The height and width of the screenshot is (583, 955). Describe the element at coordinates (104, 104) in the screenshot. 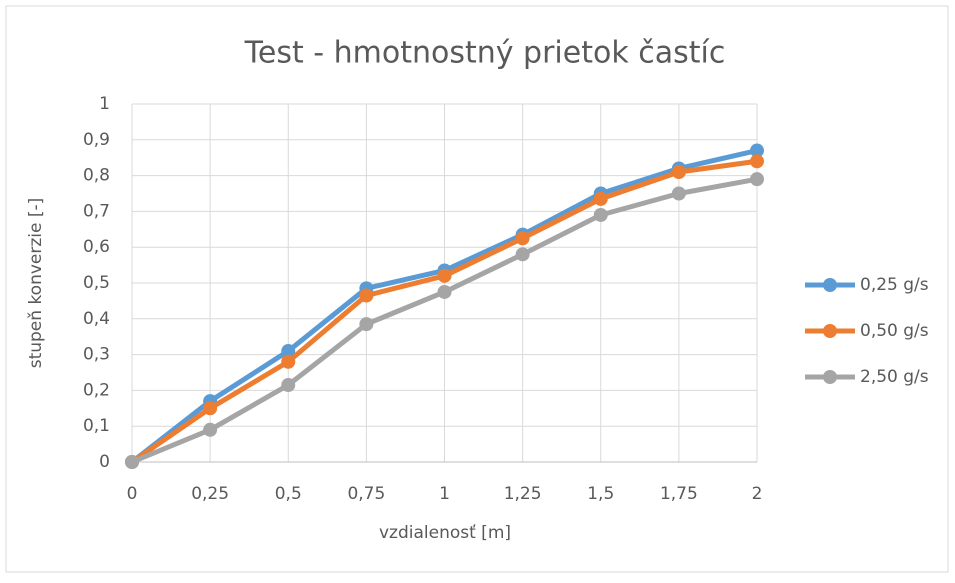

I see `y-tick-label: 1` at that location.